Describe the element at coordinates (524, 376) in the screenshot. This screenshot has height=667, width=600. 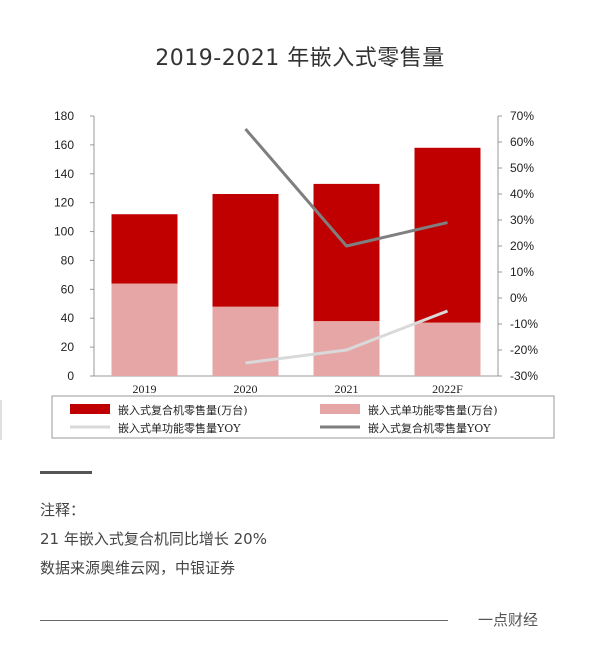
I see `right-tick-label: -30%` at that location.